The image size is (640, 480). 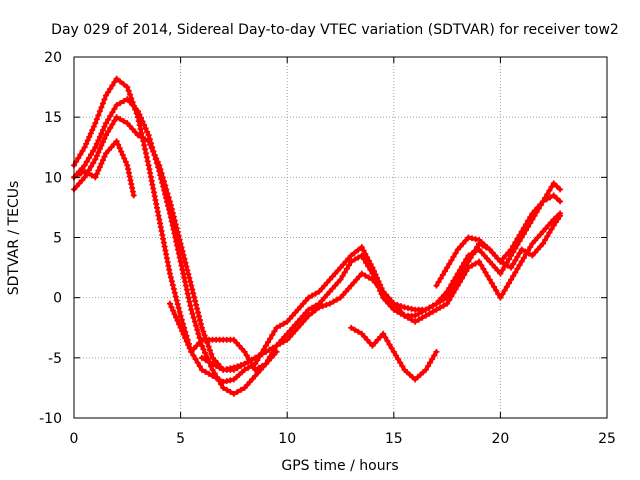 What do you see at coordinates (50, 238) in the screenshot?
I see `y-tick-labels: -10 -5 0 5 10 15 20` at bounding box center [50, 238].